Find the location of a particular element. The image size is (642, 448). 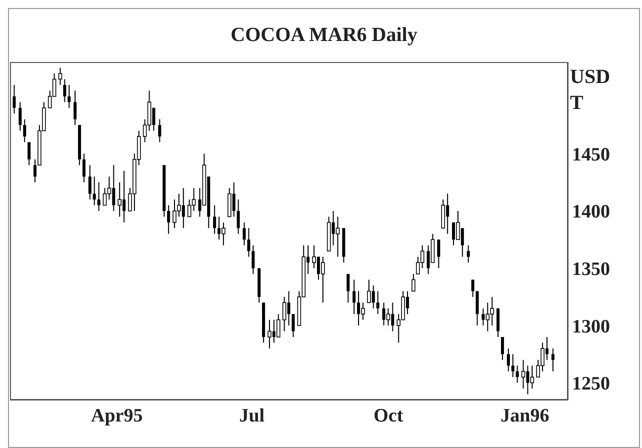

y-tick-label: 1300 is located at coordinates (591, 327).